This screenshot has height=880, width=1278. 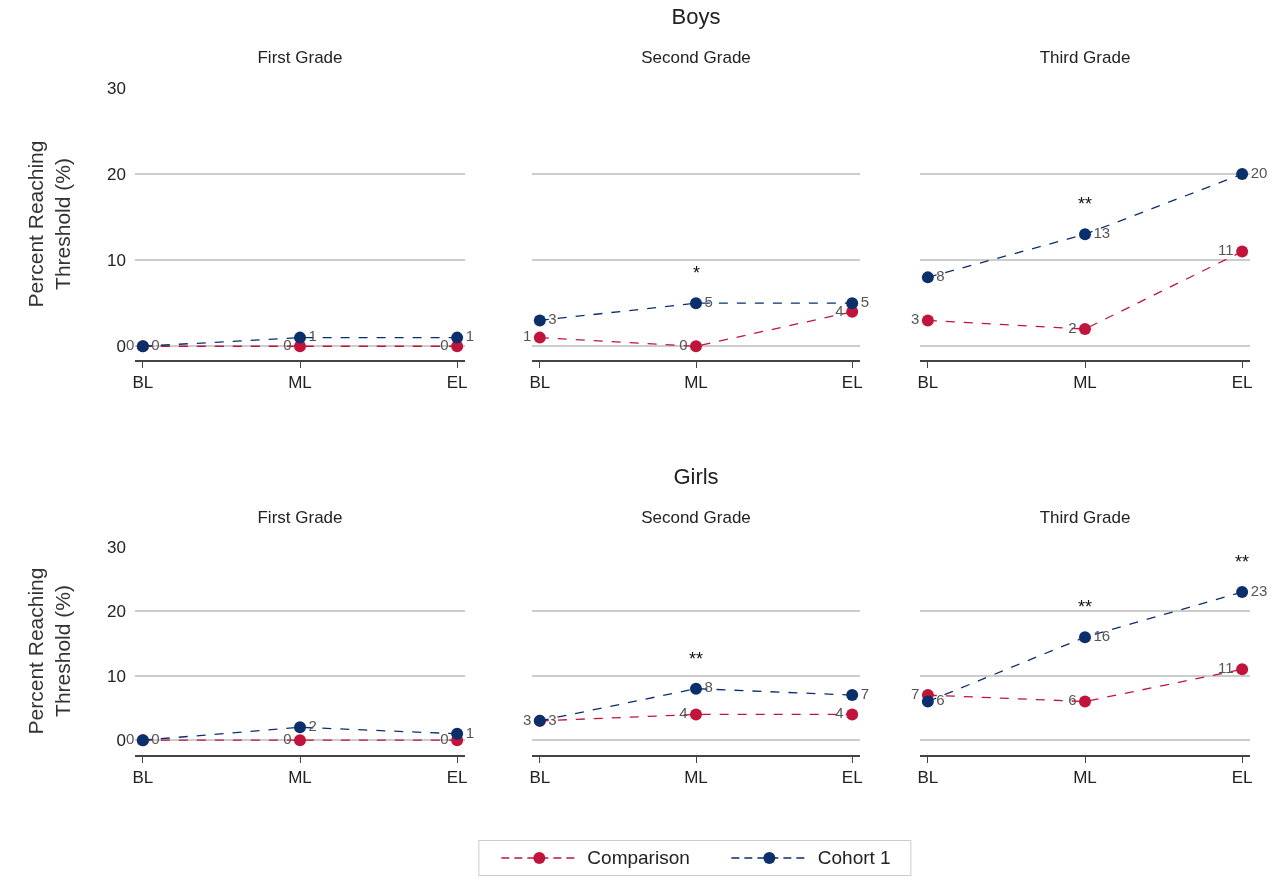 I want to click on chart-subtitle: Boys, so click(x=696, y=17).